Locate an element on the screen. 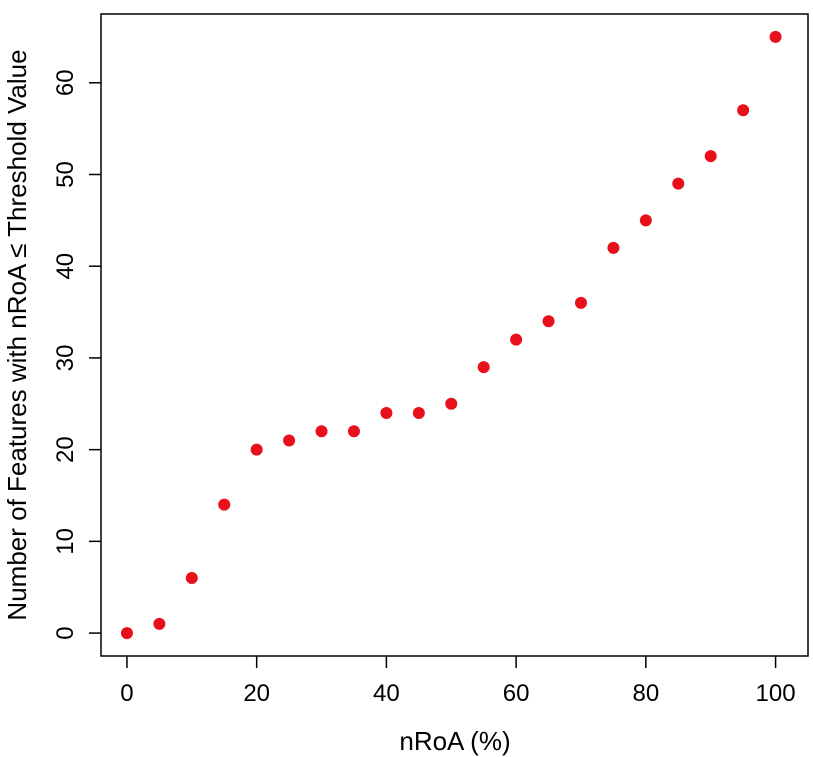 The width and height of the screenshot is (813, 757). x-tick-label: 100 is located at coordinates (776, 693).